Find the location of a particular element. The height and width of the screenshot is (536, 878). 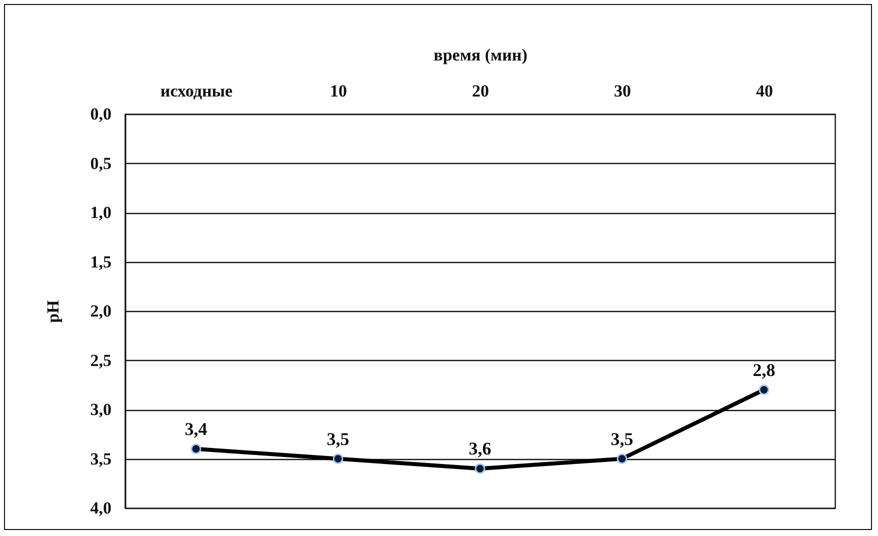

data-label: 3,6 is located at coordinates (480, 448).